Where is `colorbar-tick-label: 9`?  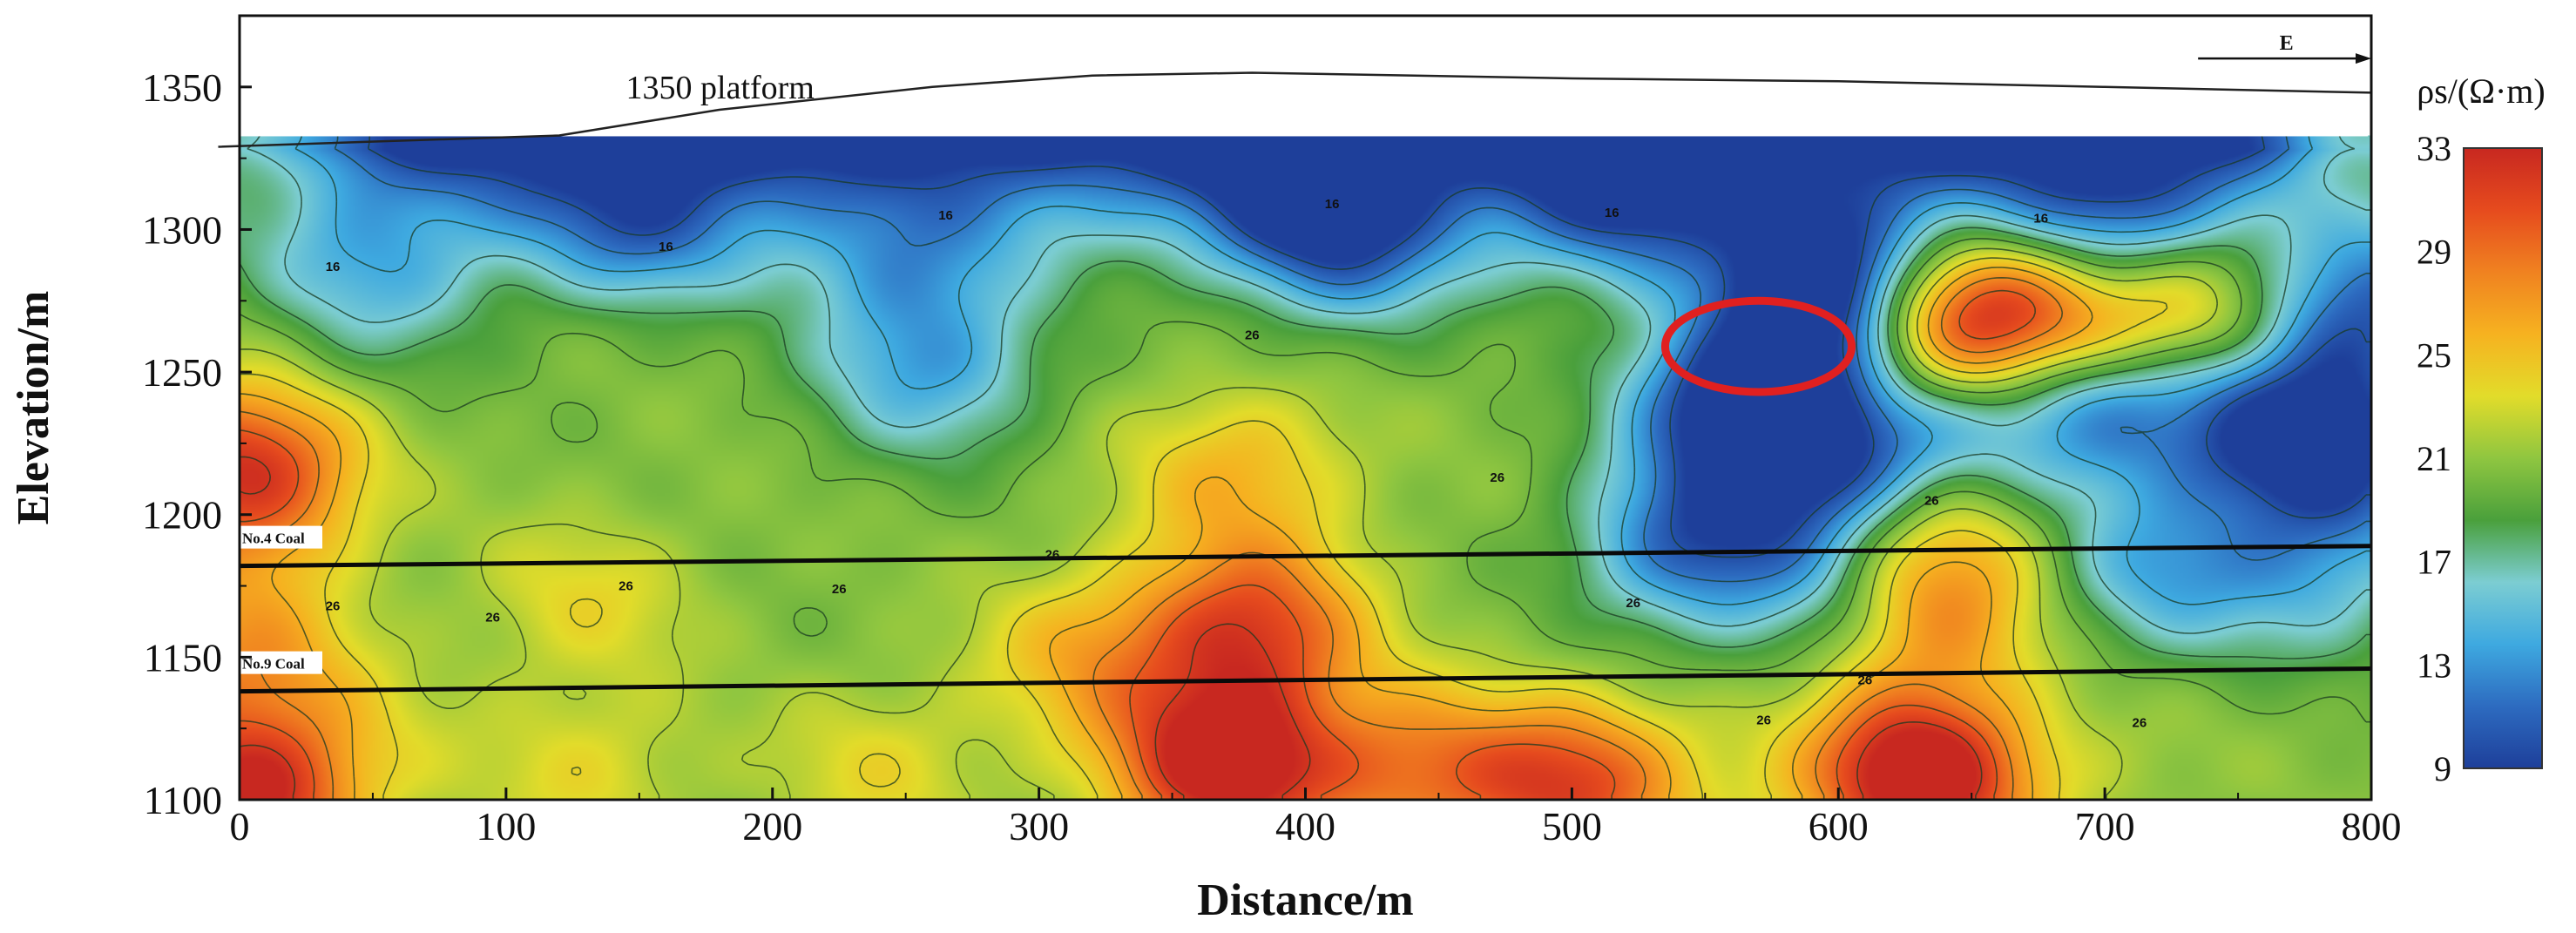 colorbar-tick-label: 9 is located at coordinates (2442, 769).